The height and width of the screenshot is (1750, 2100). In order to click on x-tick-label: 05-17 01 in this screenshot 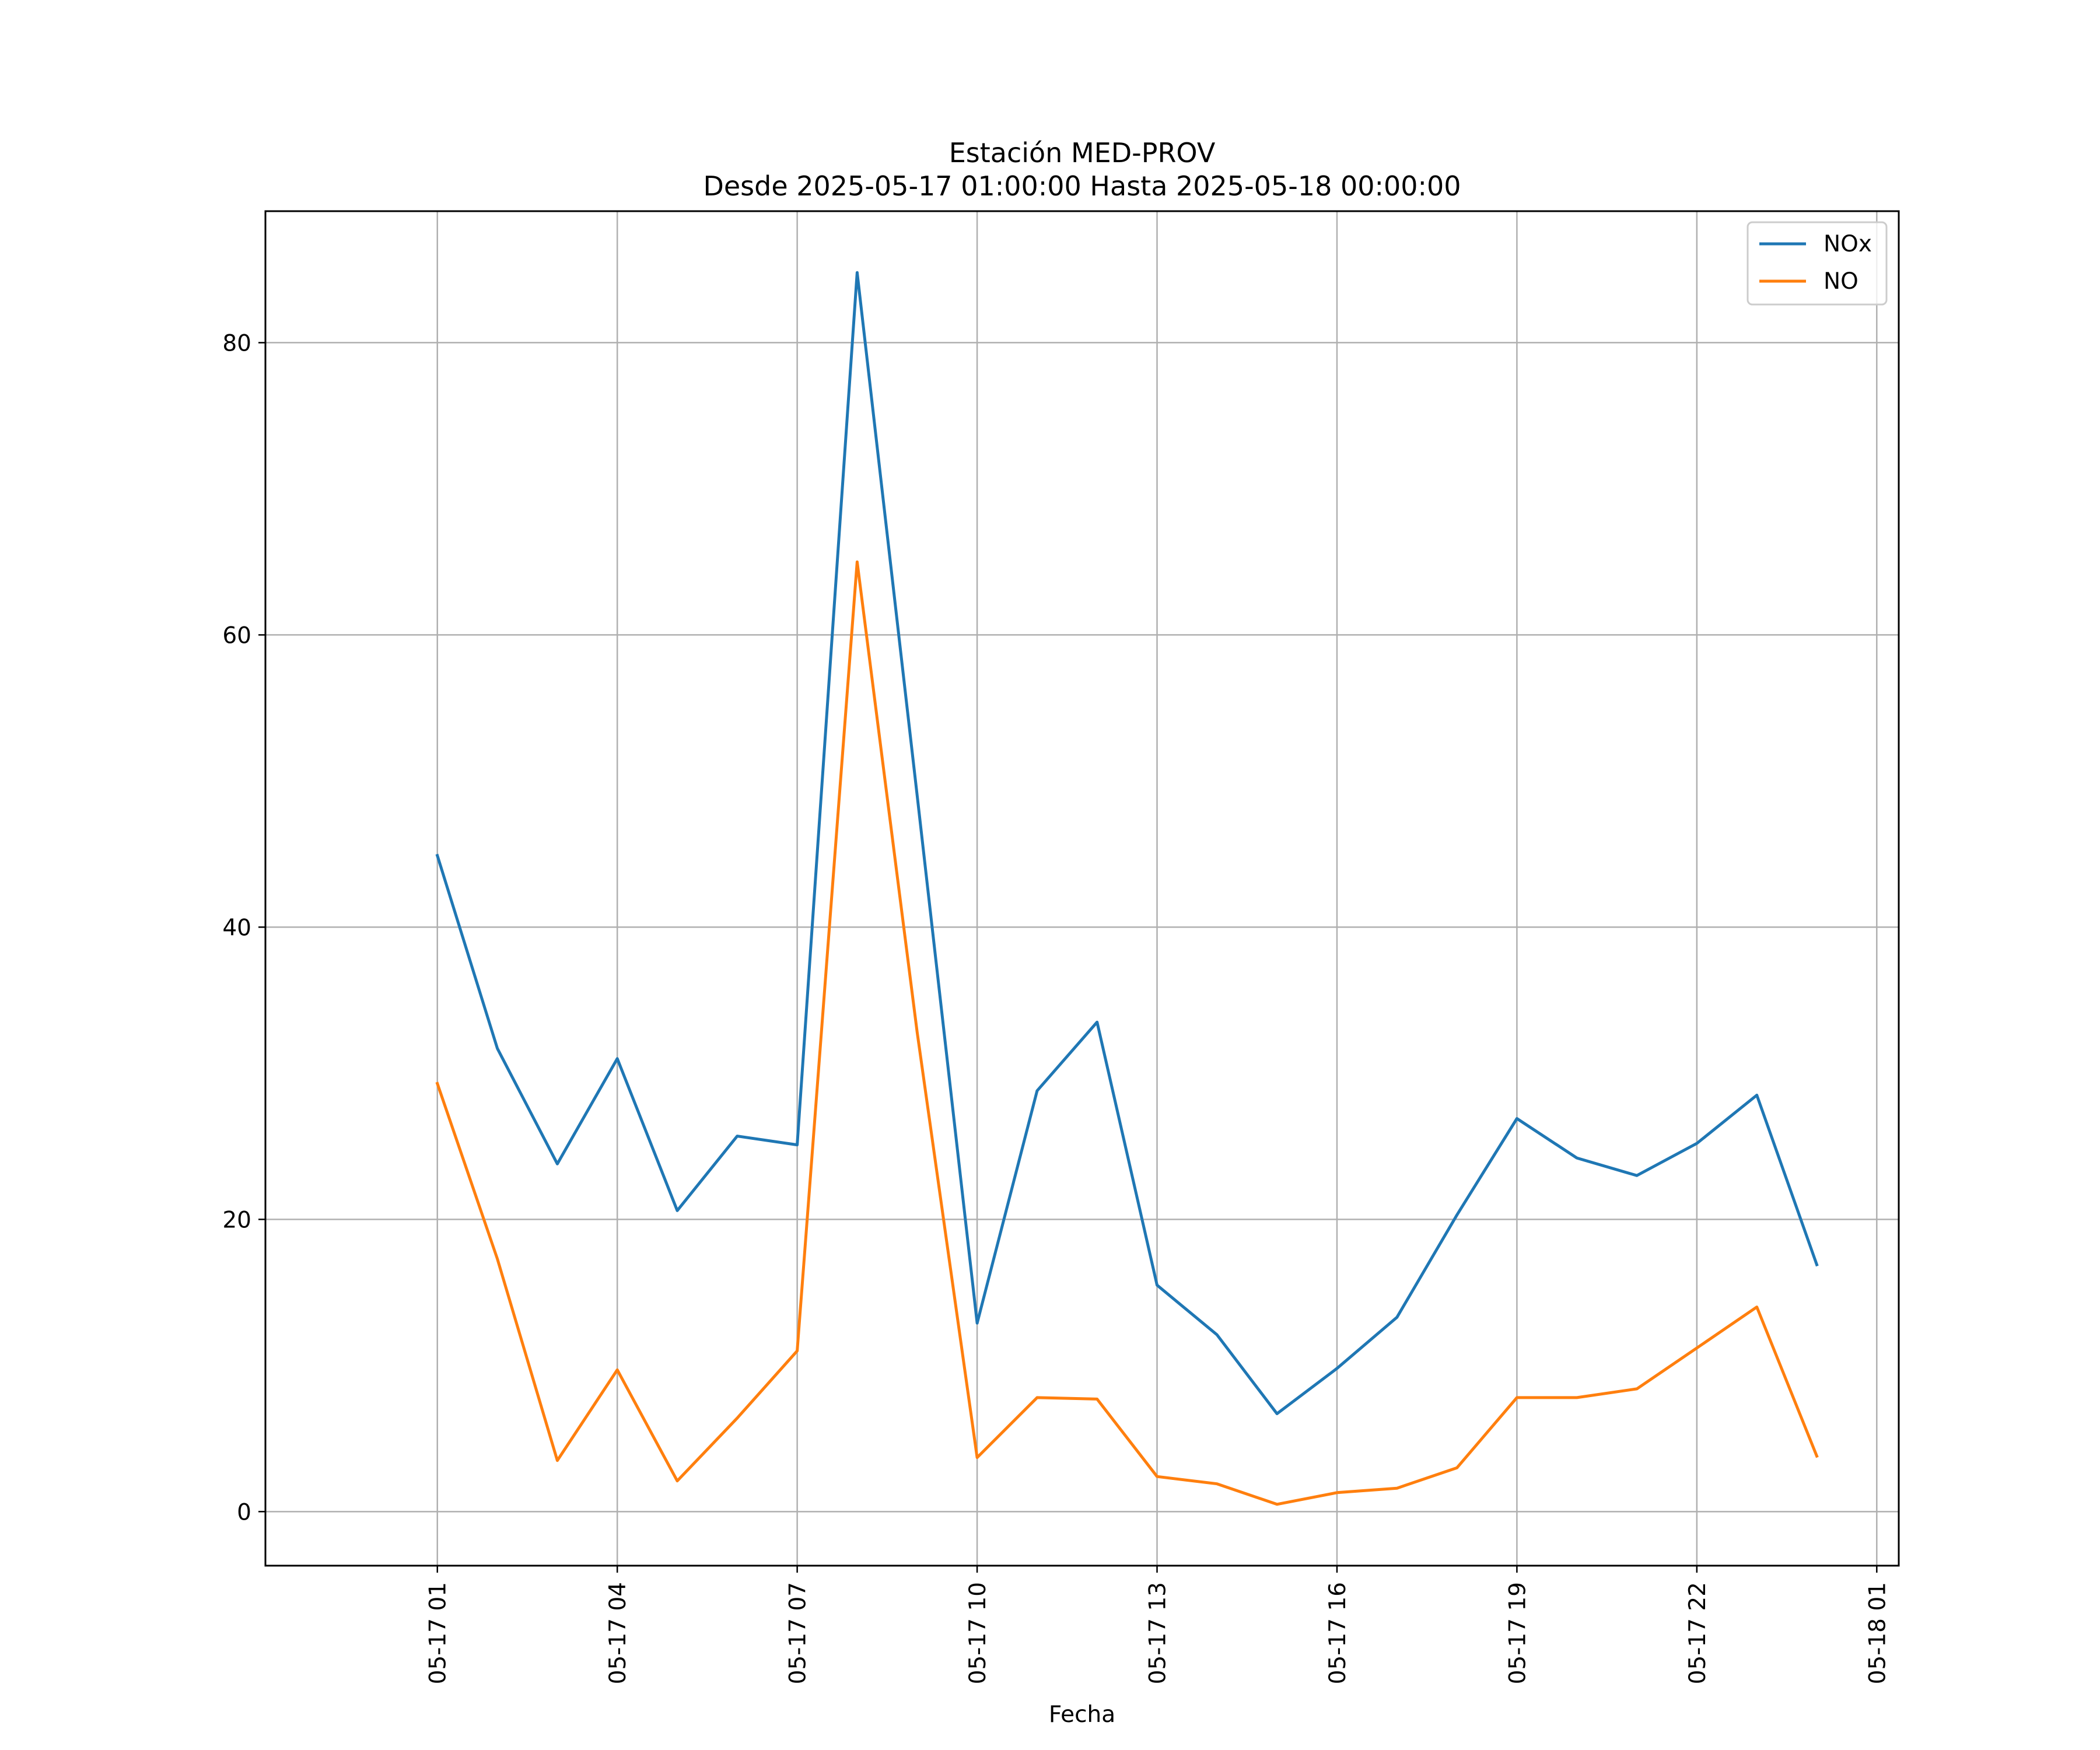, I will do `click(438, 1633)`.